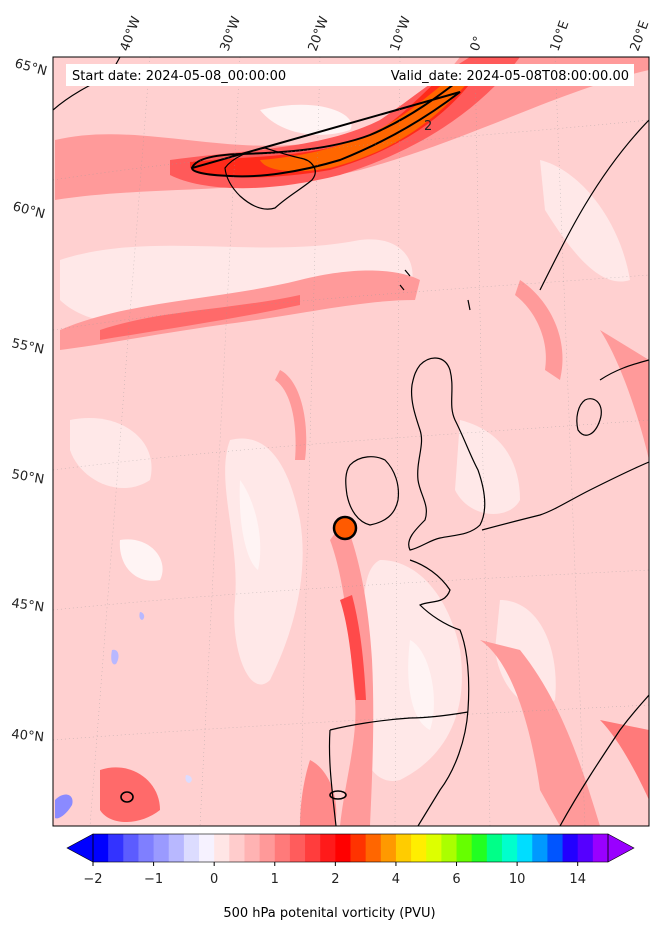 This screenshot has height=936, width=659. I want to click on colorbar-tick-label: 10, so click(517, 879).